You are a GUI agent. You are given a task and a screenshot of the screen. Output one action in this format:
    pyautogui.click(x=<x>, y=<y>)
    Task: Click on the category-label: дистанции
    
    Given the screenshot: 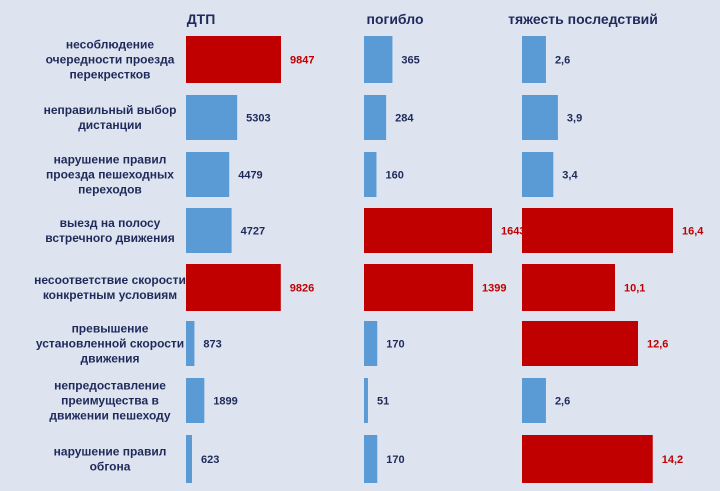 What is the action you would take?
    pyautogui.click(x=110, y=125)
    